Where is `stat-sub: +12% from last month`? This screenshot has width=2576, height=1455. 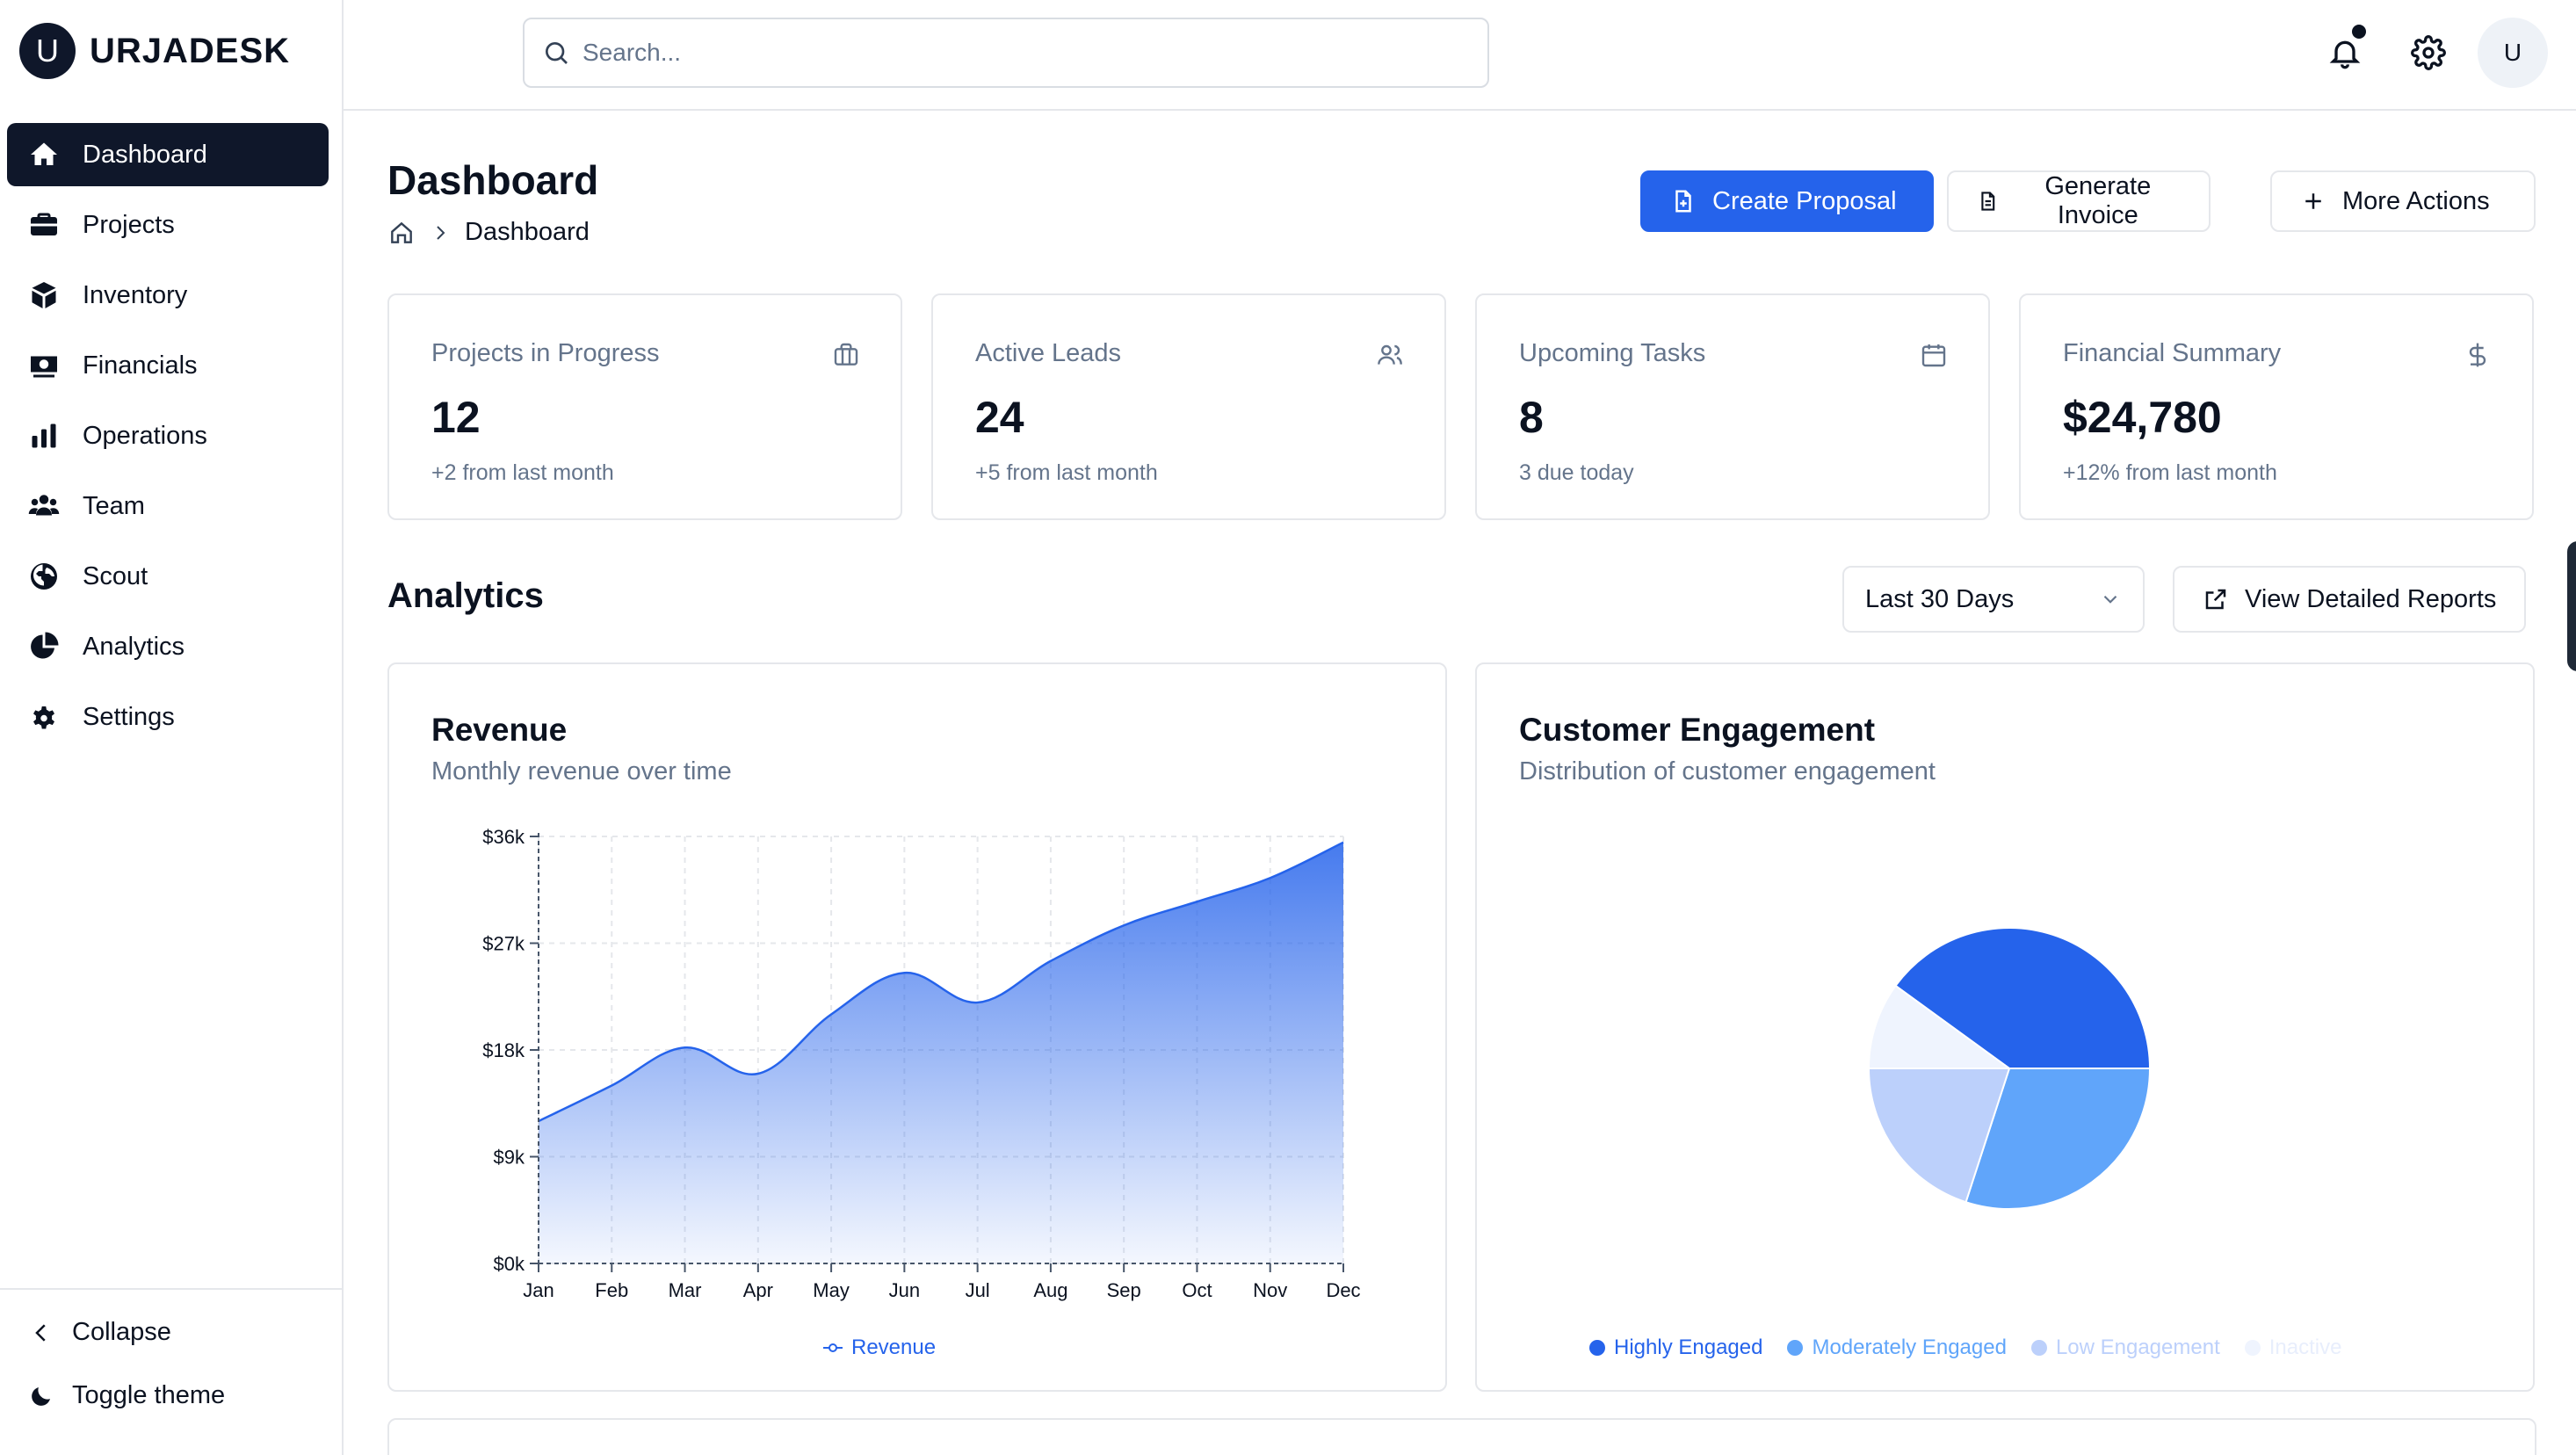 stat-sub: +12% from last month is located at coordinates (2170, 472).